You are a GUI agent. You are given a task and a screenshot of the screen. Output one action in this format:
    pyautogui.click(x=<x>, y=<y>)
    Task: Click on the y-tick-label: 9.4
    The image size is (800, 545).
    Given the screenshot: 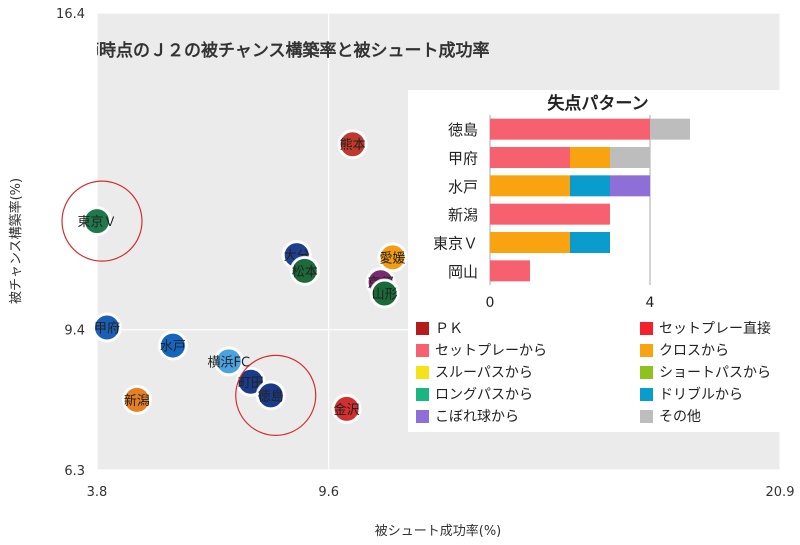 What is the action you would take?
    pyautogui.click(x=74, y=331)
    